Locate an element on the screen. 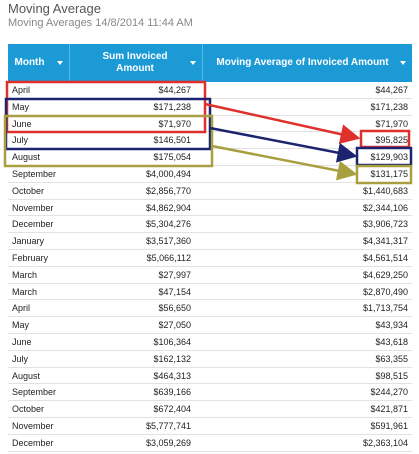  column-label: Month is located at coordinates (29, 62).